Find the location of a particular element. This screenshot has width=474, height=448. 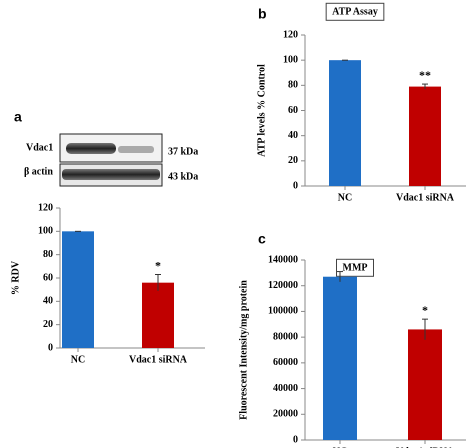

blot: a Vdac1 37 kDa β actin 43 kDa is located at coordinates (106, 148).